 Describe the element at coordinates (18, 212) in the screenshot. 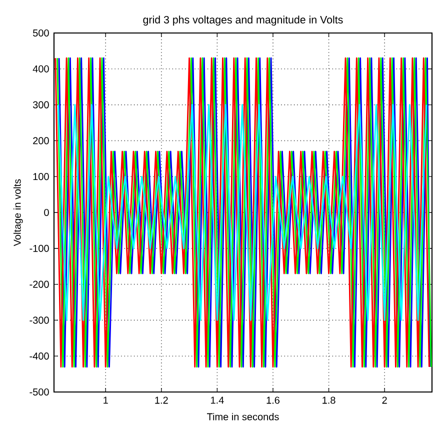

I see `y-axis-title: Voltage in volts` at that location.